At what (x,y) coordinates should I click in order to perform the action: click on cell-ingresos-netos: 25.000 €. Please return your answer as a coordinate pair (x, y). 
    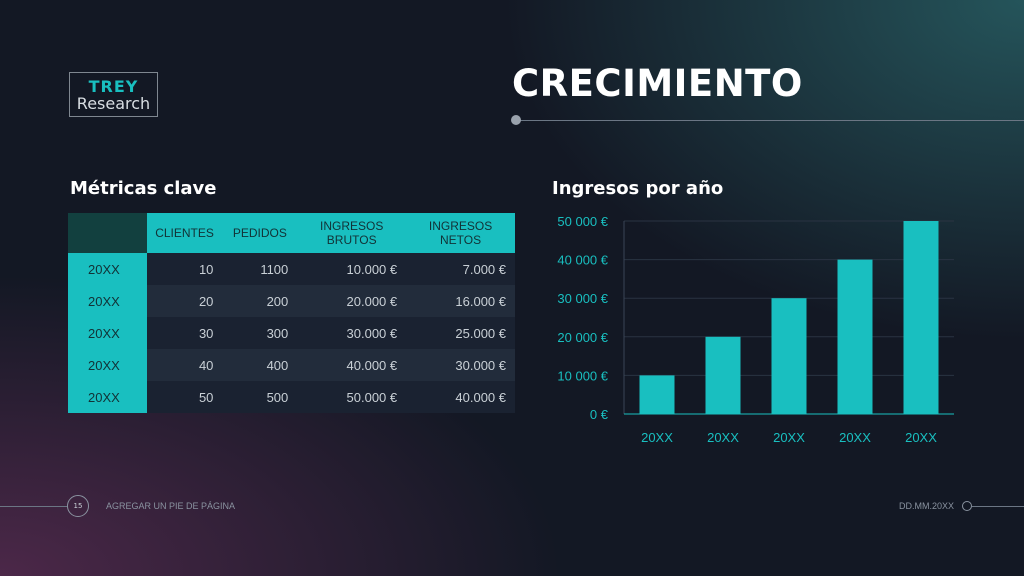
    Looking at the image, I should click on (460, 333).